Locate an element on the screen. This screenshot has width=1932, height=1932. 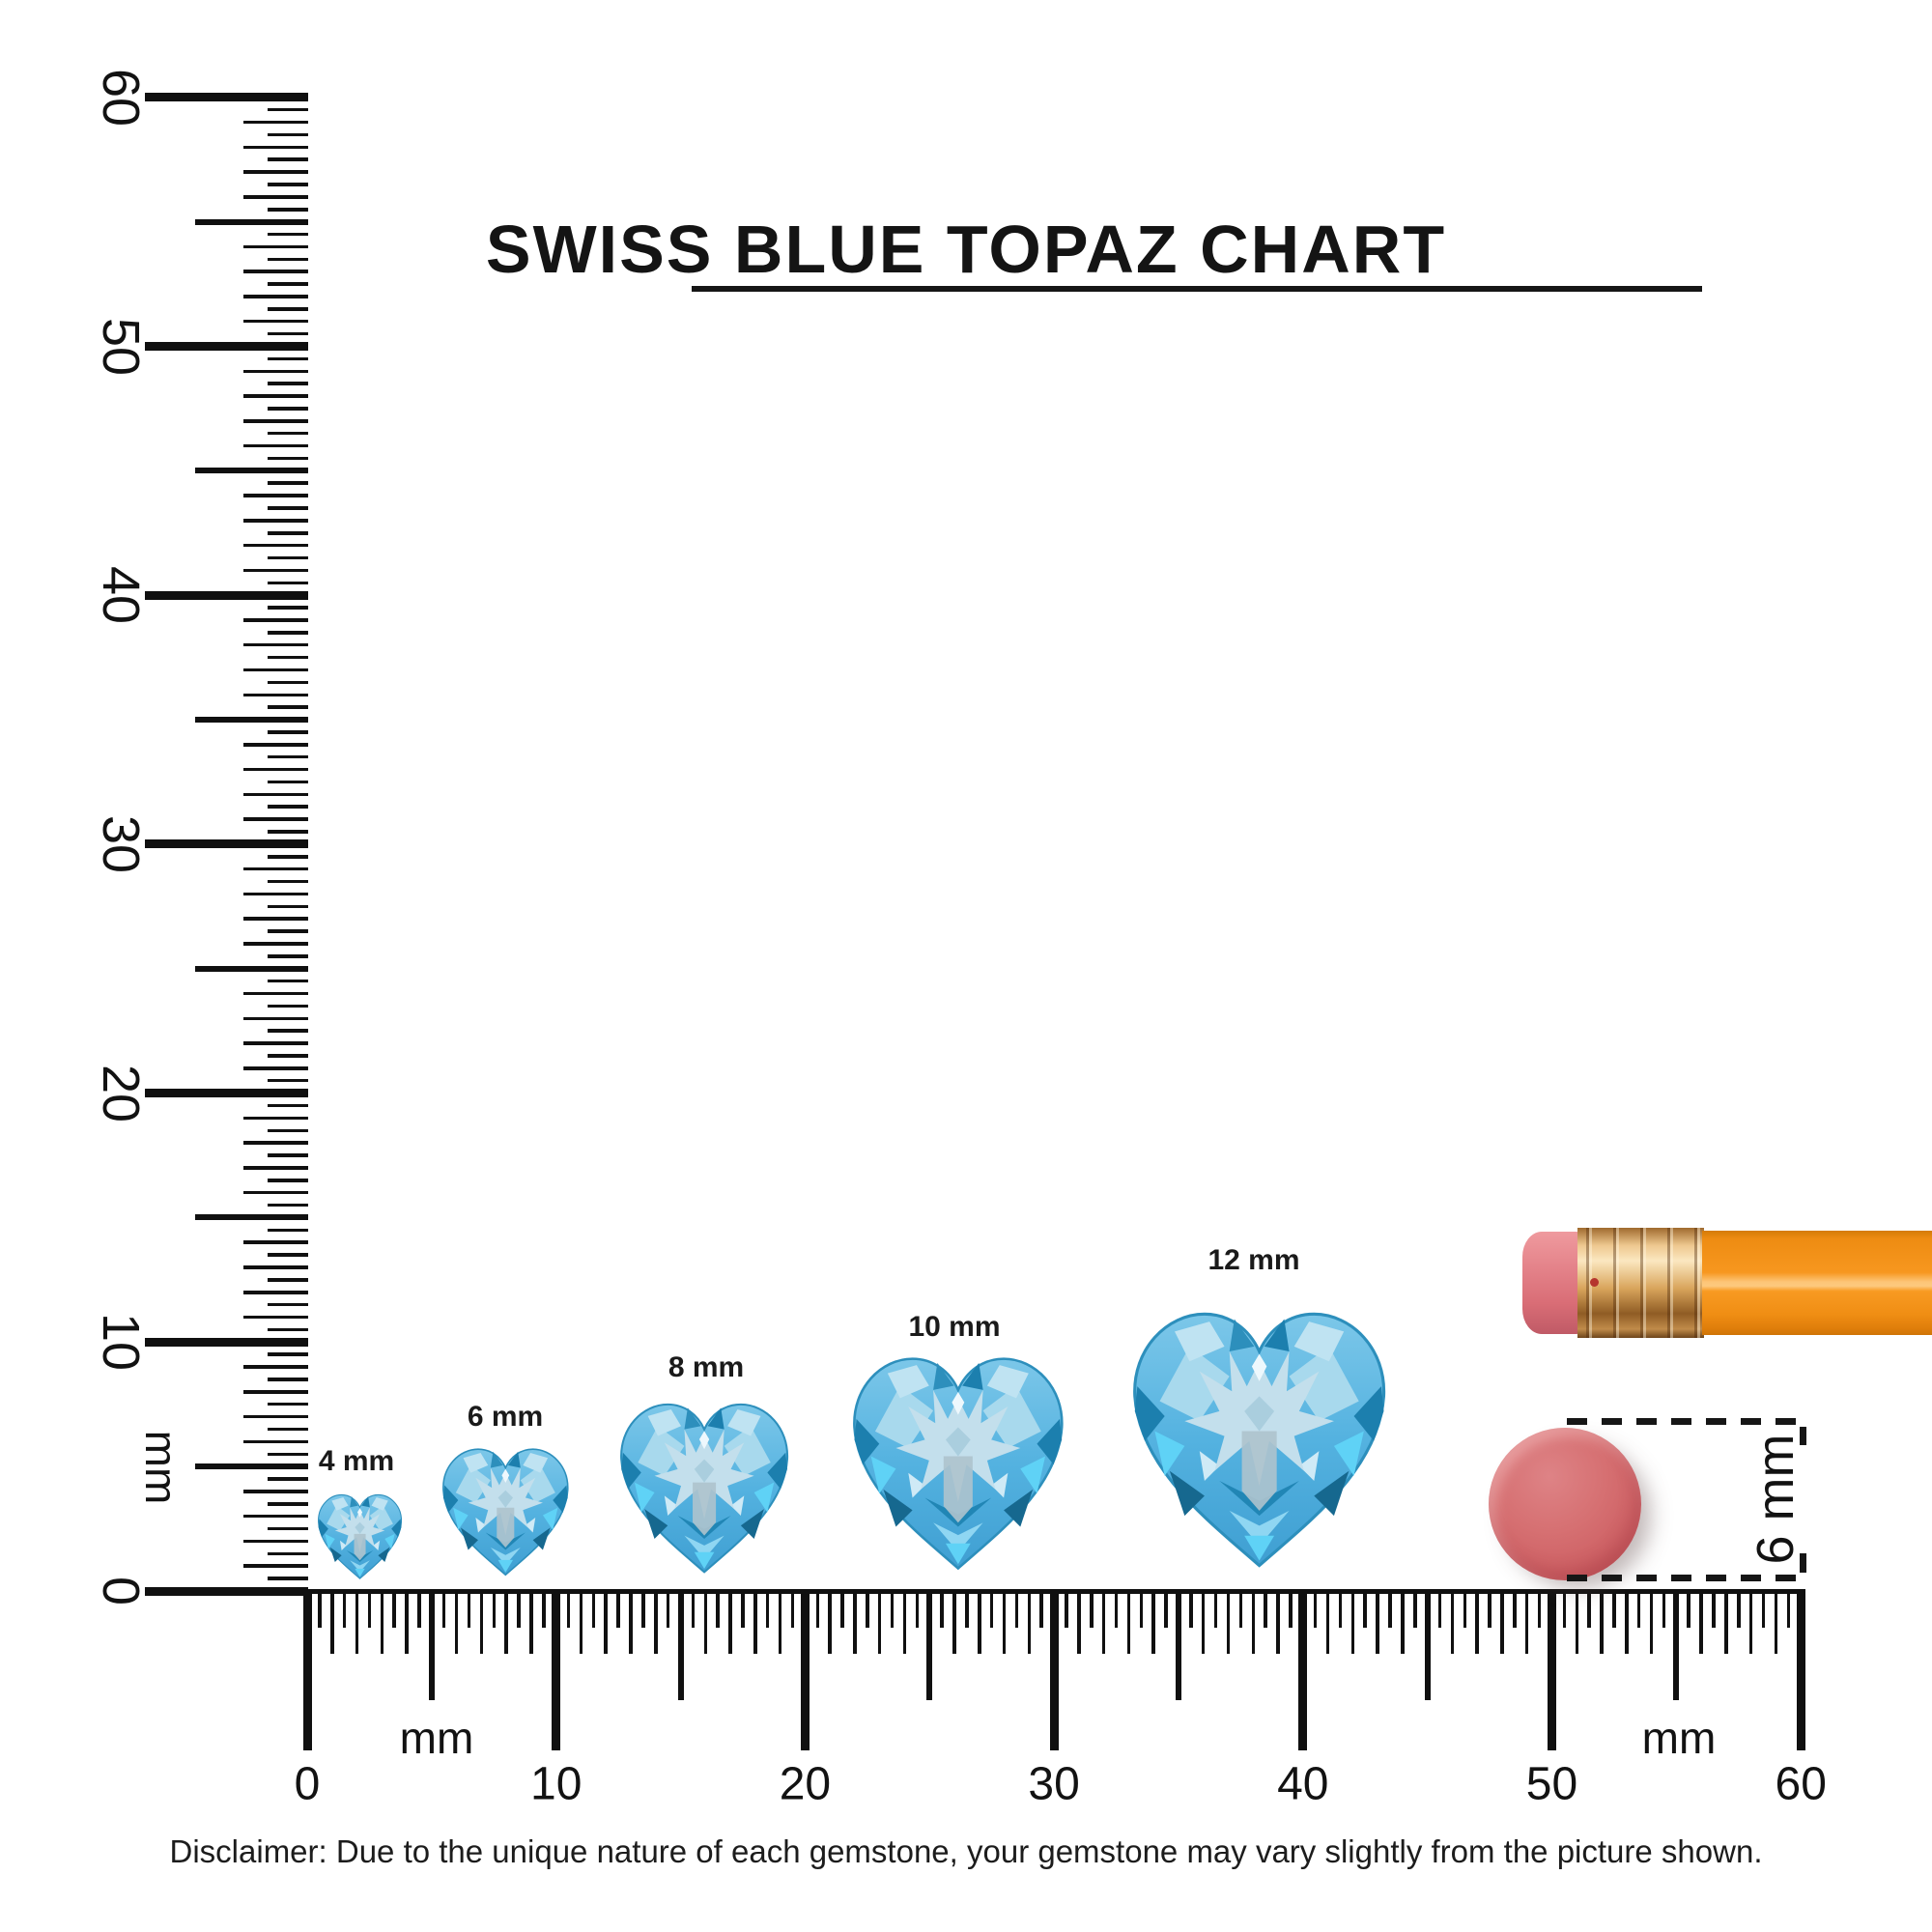
pencil-scale-reference is located at coordinates (1727, 1283).